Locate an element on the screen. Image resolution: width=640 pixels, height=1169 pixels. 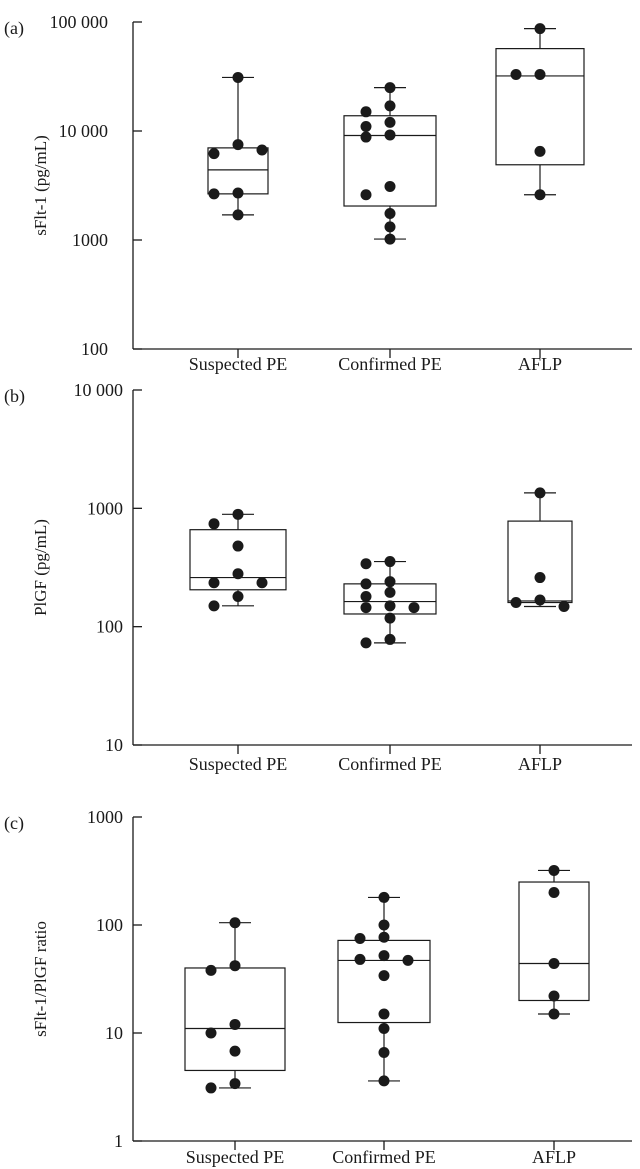
y-axis-label: sFlt-1 (pg/mL) is located at coordinates (40, 185).